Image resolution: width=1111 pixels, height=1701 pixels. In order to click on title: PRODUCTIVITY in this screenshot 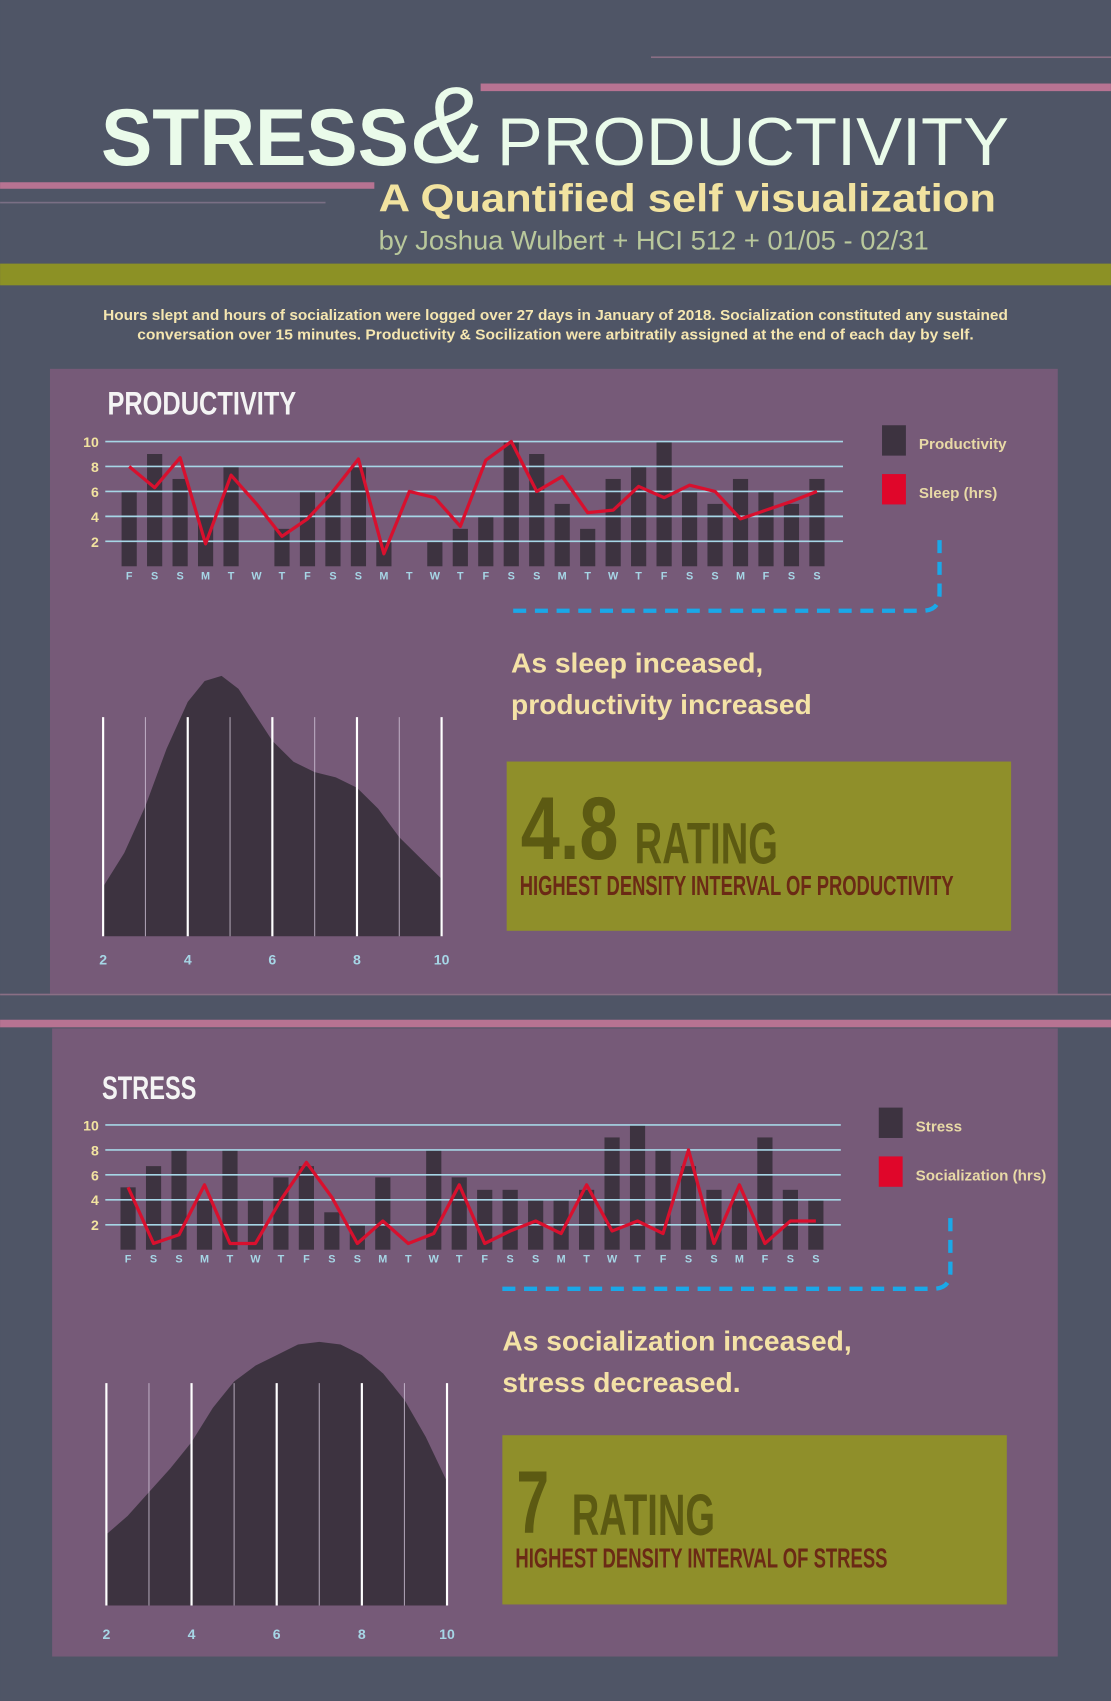, I will do `click(753, 142)`.